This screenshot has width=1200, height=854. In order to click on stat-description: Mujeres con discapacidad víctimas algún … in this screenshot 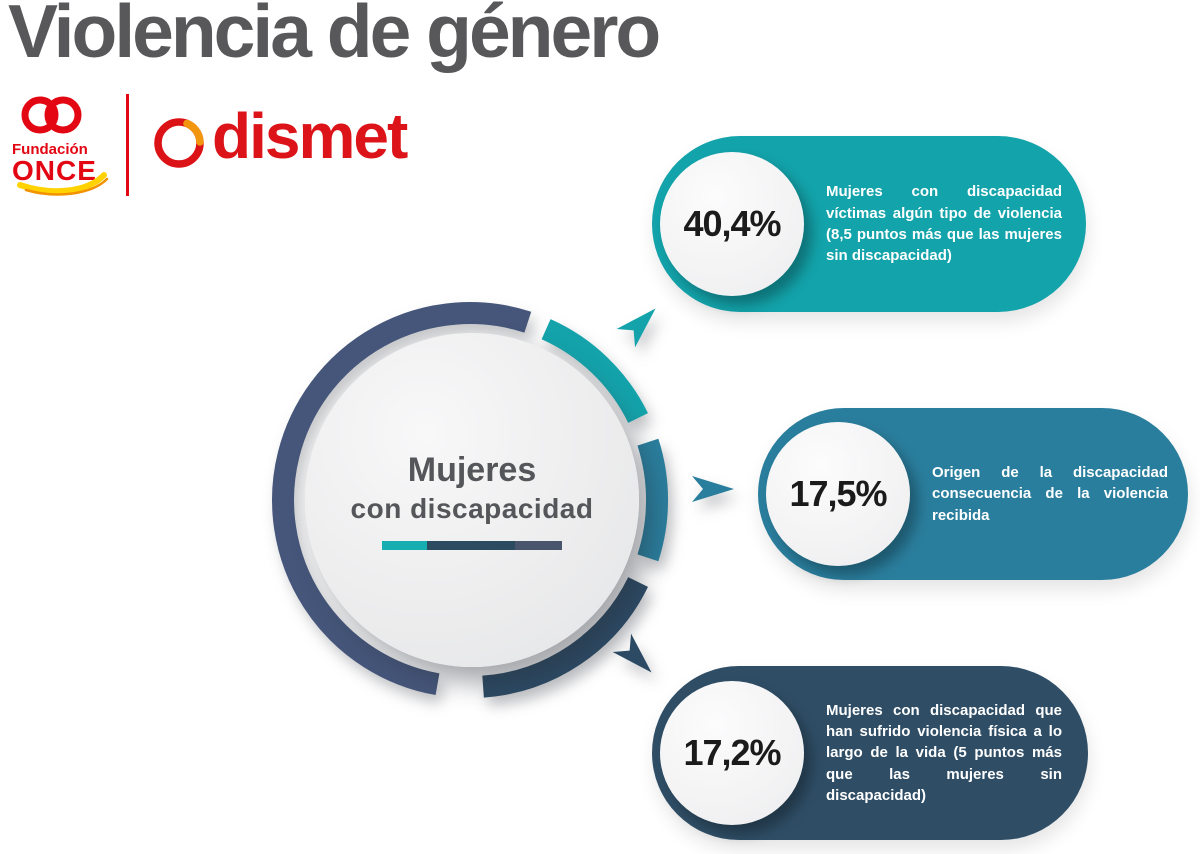, I will do `click(944, 224)`.